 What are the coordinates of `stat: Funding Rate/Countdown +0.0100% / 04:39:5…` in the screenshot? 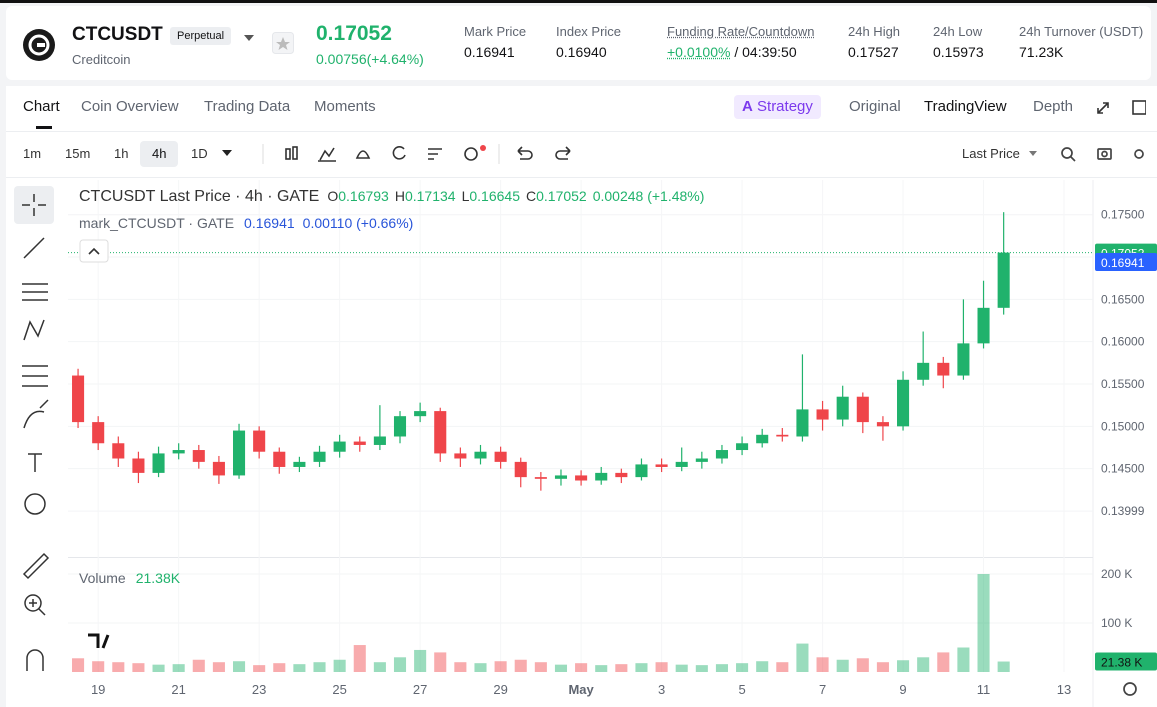 It's located at (740, 42).